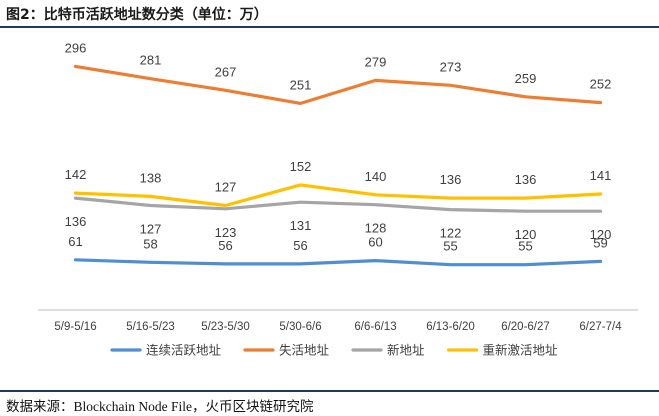 This screenshot has width=659, height=416. I want to click on data-label: 128, so click(376, 228).